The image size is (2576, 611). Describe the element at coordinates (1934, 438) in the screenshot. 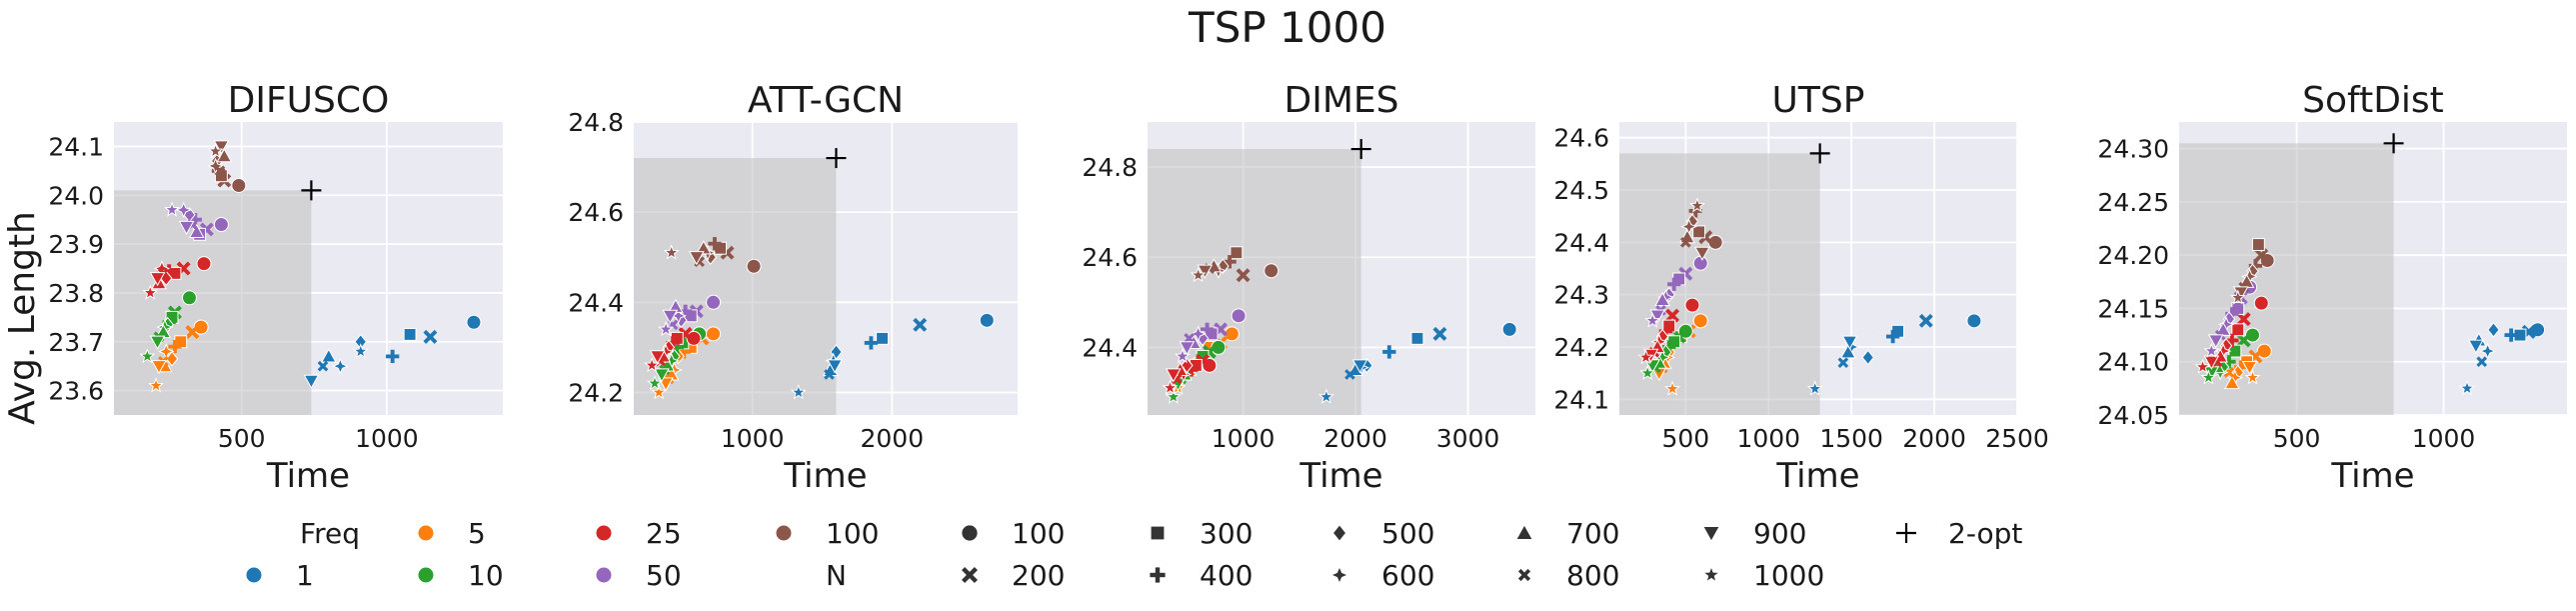

I see `x-tick-label: 2000` at that location.